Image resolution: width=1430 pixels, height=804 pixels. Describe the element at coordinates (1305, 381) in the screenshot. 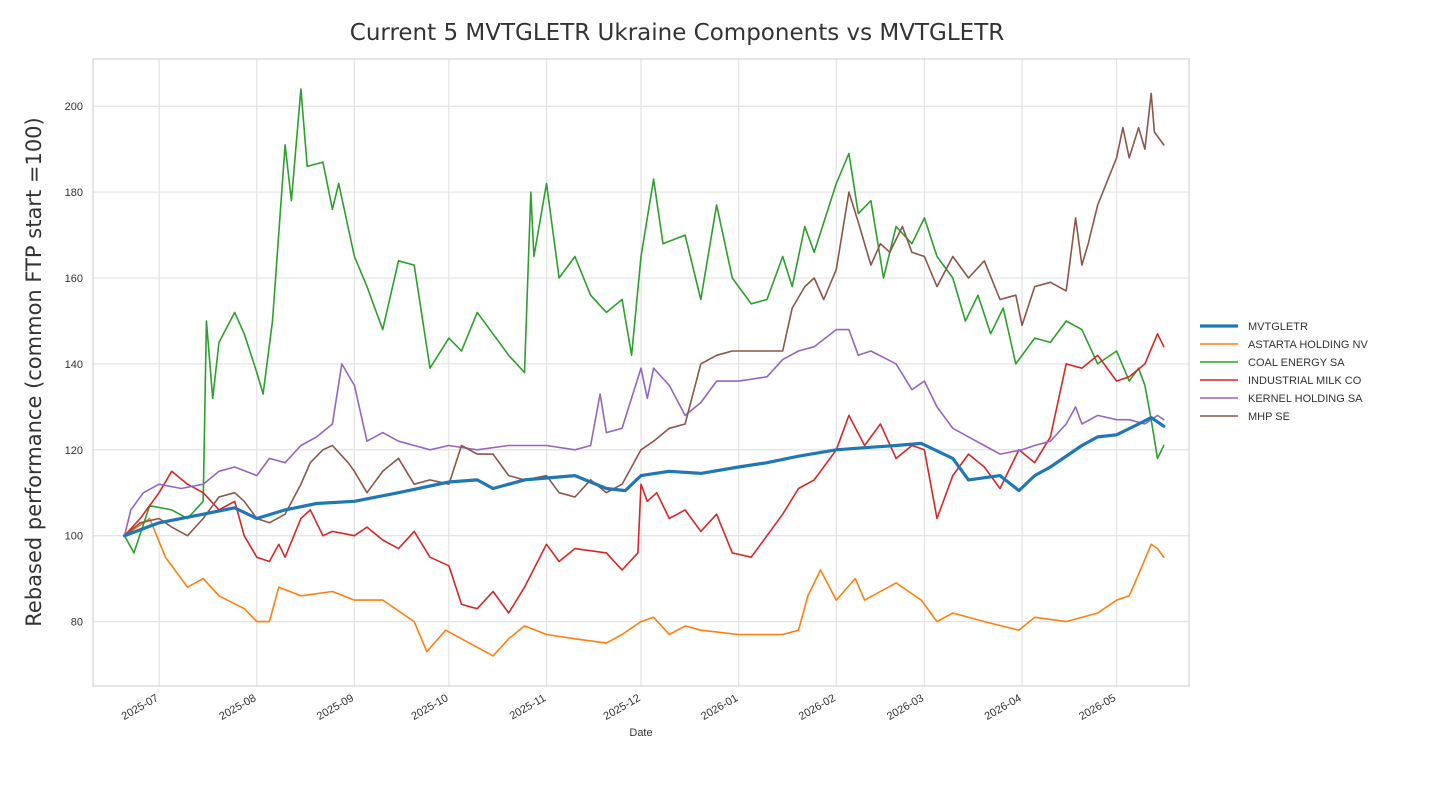

I see `legend-label-industrial-milk-co: INDUSTRIAL MILK CO` at that location.